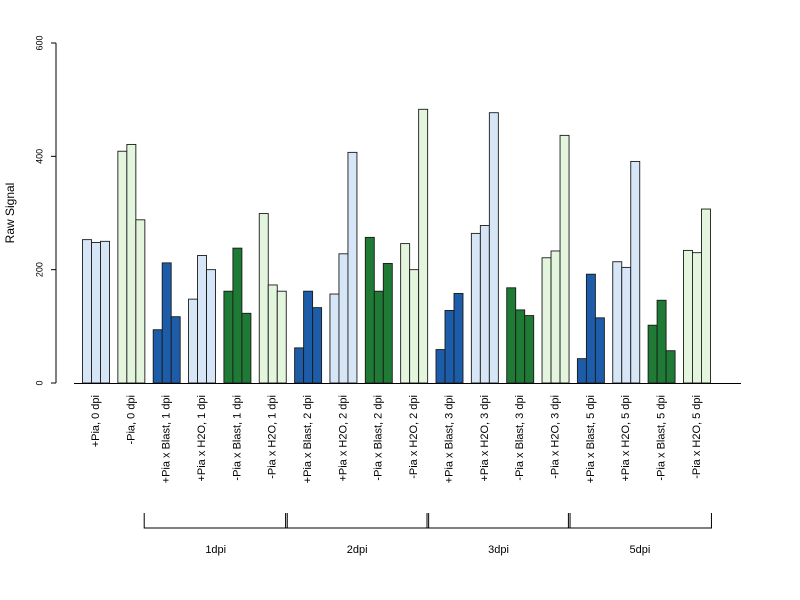 This screenshot has height=600, width=800. Describe the element at coordinates (167, 439) in the screenshot. I see `x-tick-label: +Pia x Blast, 1 dpi` at that location.